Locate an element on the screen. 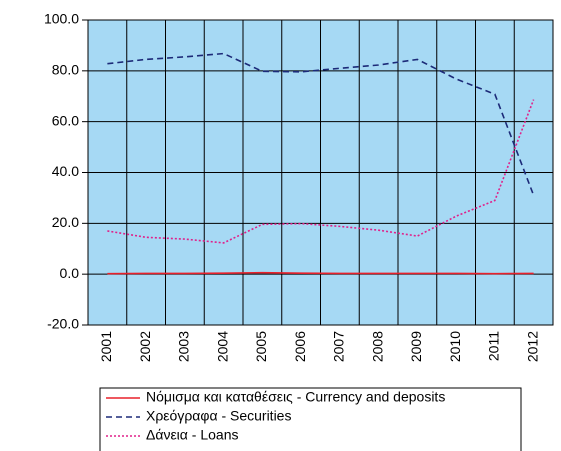 This screenshot has height=451, width=561. series-line is located at coordinates (320, 273).